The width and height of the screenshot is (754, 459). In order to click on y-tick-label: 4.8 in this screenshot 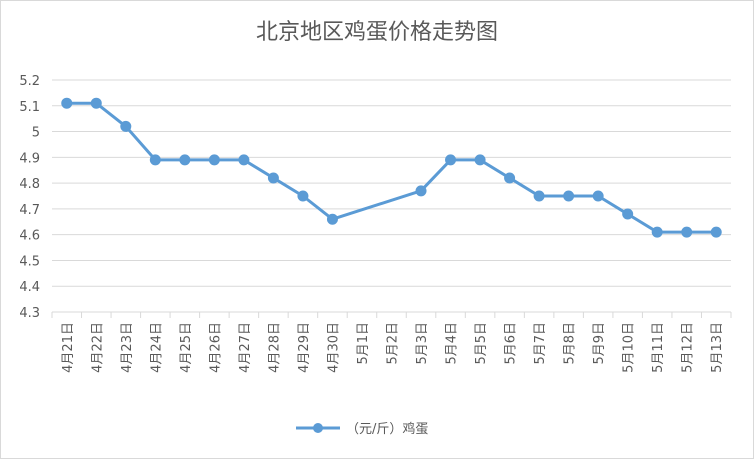, I will do `click(29, 184)`.